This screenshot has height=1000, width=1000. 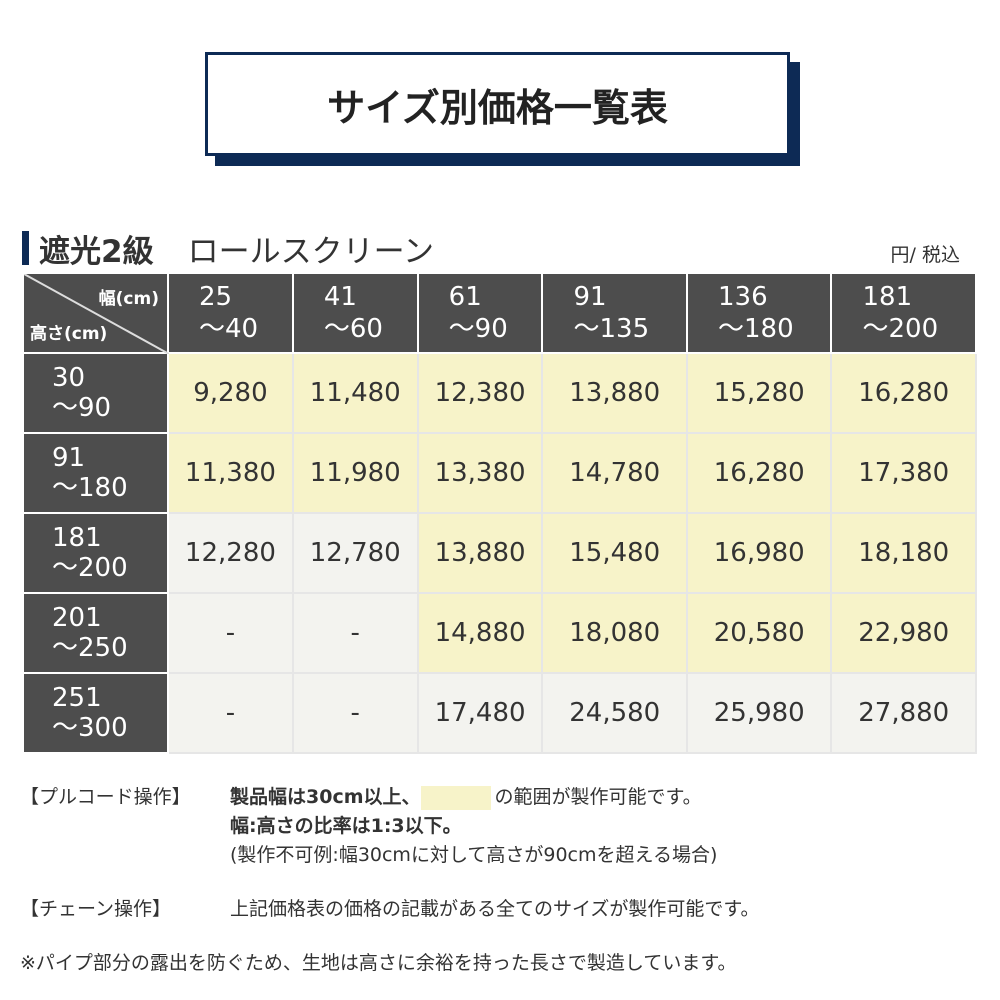 I want to click on page-title: サイズ別価格一覧表, so click(x=497, y=104).